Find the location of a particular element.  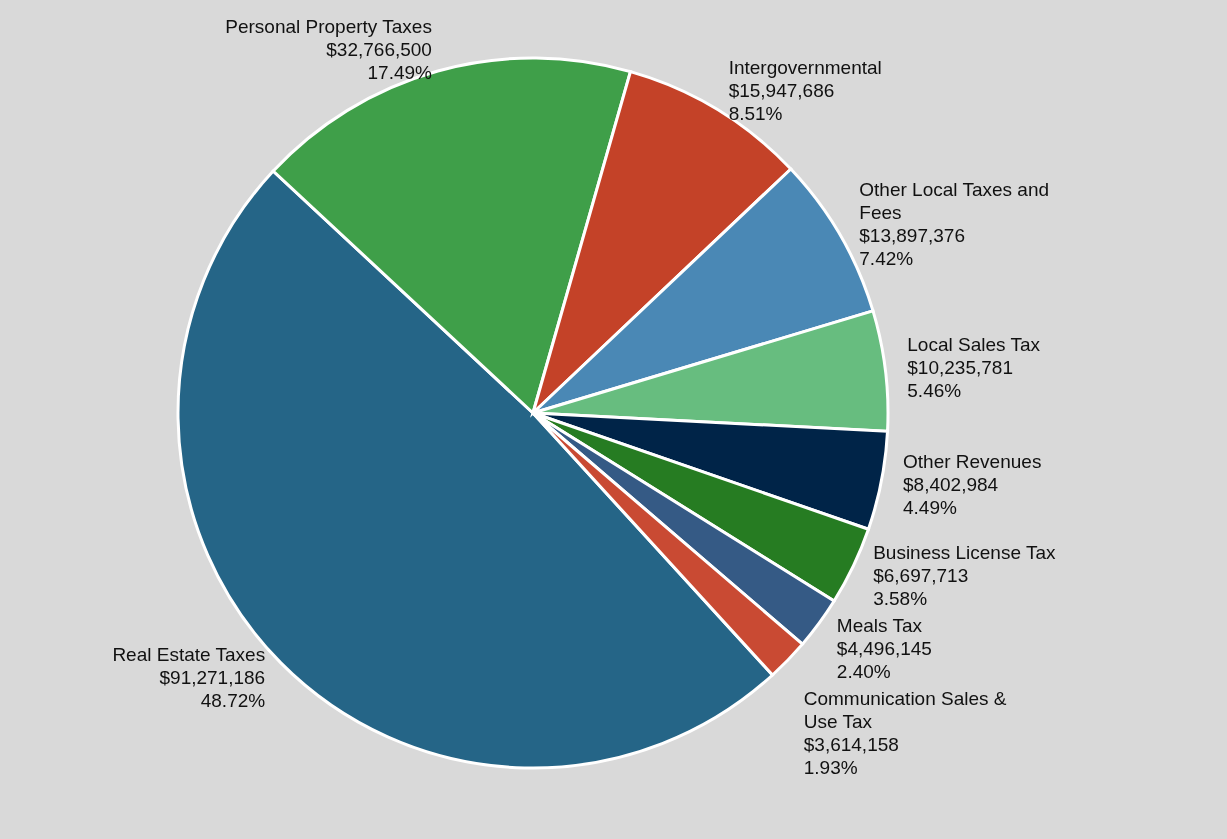

data-label: $32,766,500 17.49% is located at coordinates (379, 60).